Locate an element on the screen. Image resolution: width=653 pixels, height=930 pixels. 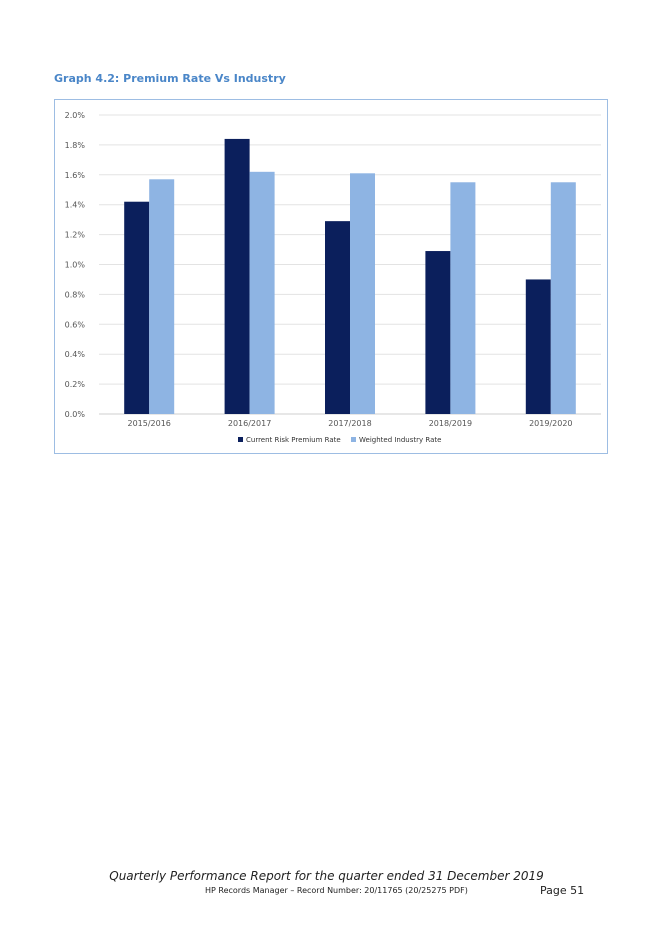
y-tick-label: 1.2% is located at coordinates (75, 235).